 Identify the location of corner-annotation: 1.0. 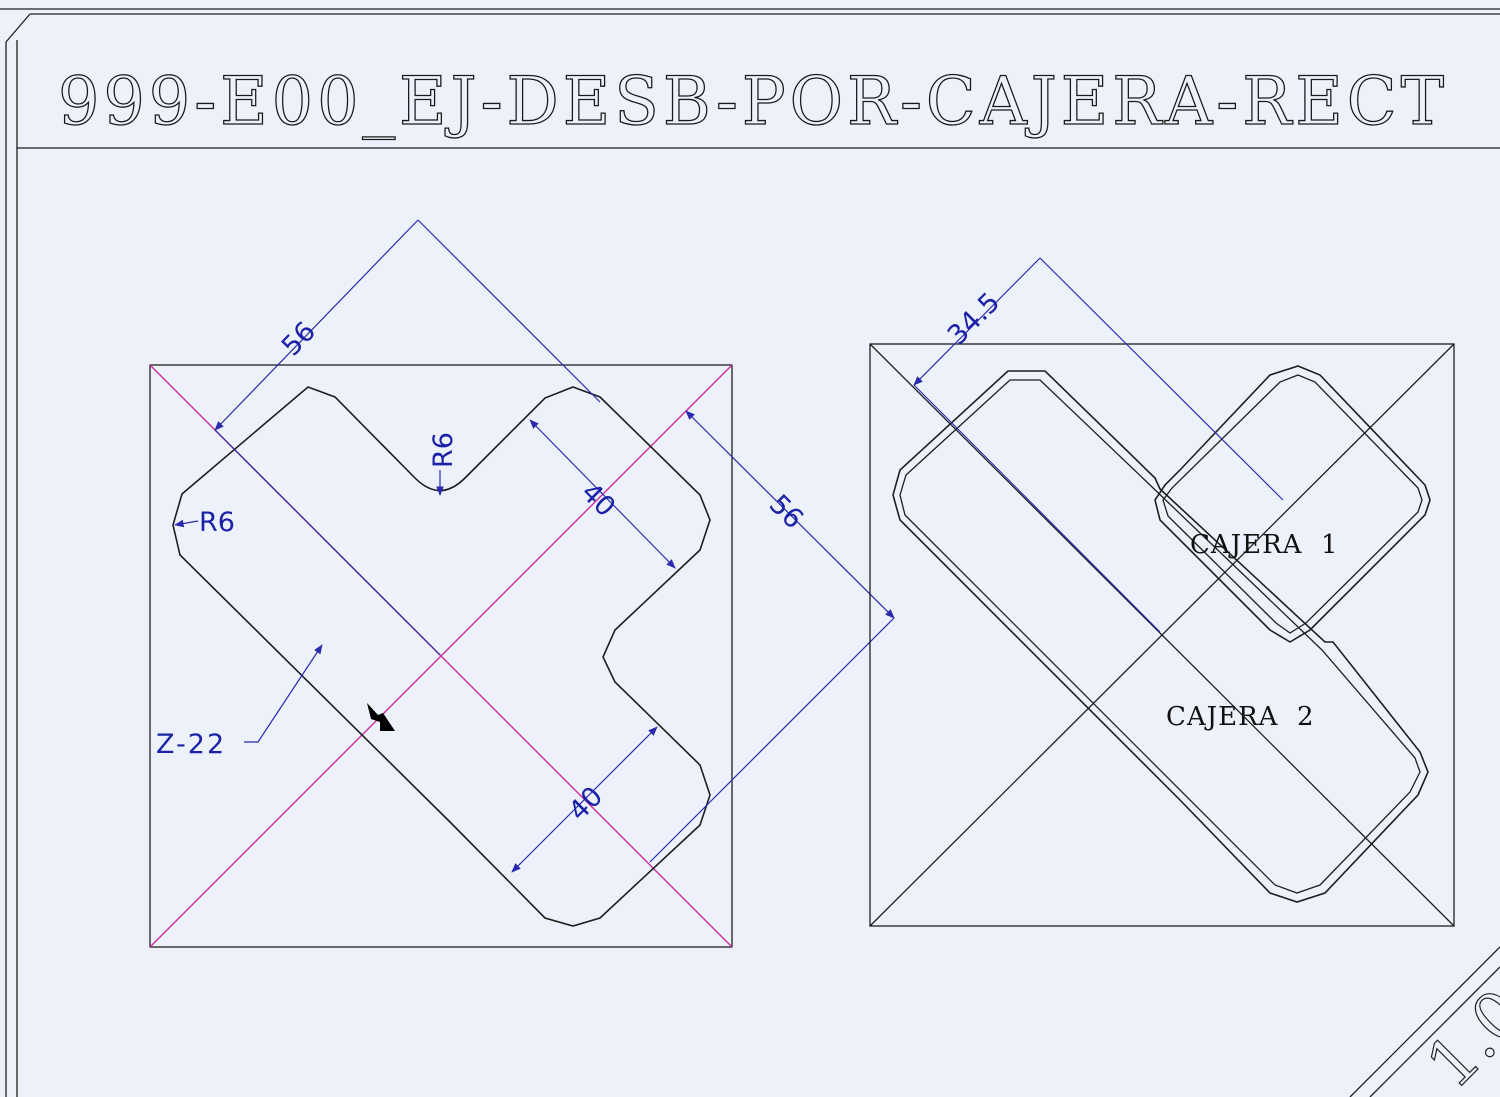
(1424, 1021).